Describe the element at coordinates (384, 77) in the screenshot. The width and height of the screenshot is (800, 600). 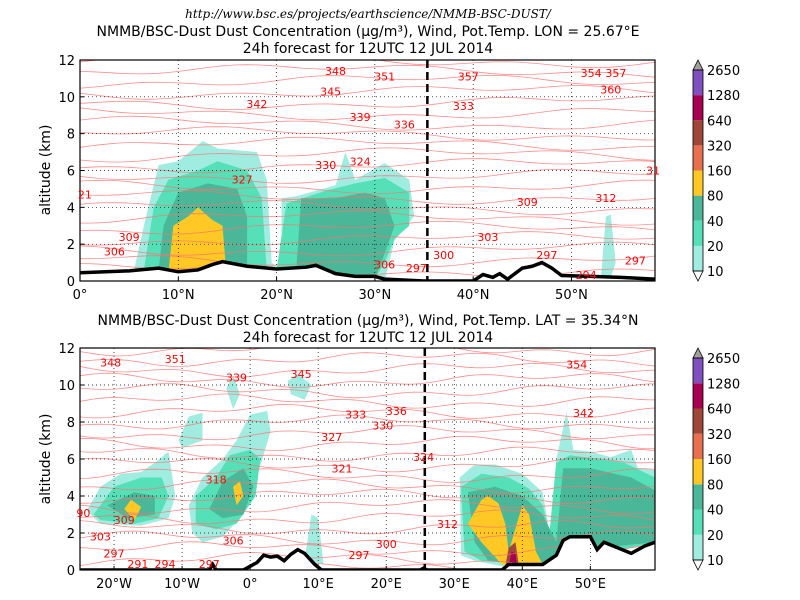
I see `theta-label: 351` at that location.